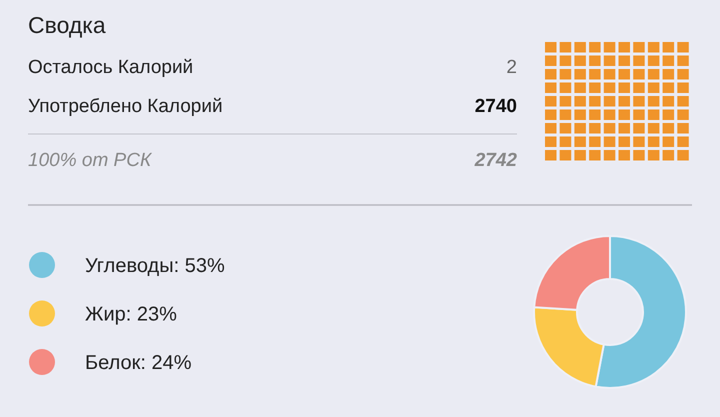  I want to click on category-label: 100% от РСК, so click(90, 160).